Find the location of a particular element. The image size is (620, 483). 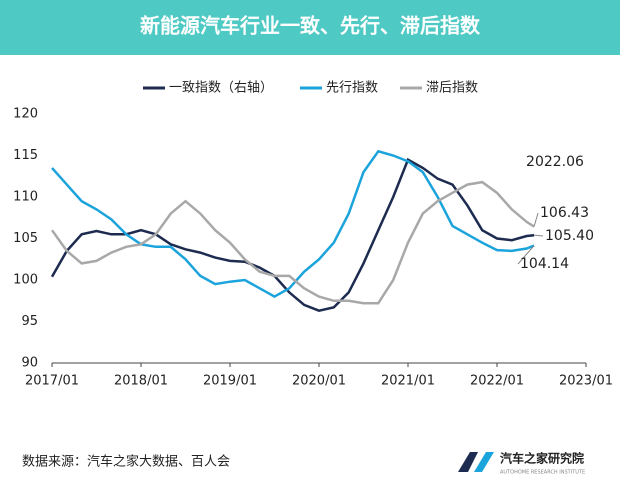

y-tick-label: 105 is located at coordinates (25, 238).